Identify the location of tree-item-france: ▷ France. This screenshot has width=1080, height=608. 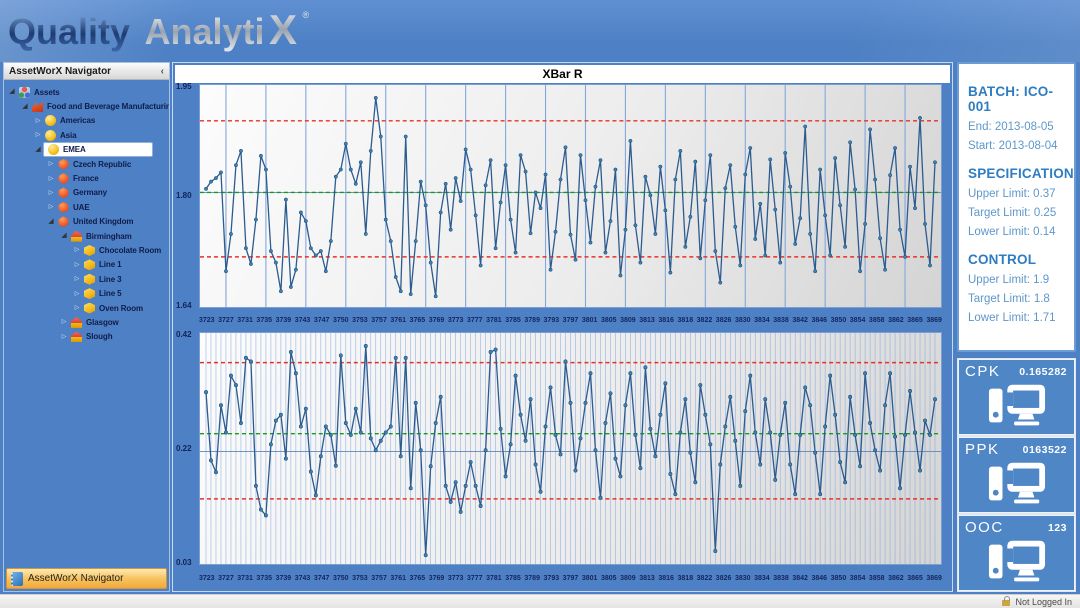
(86, 178).